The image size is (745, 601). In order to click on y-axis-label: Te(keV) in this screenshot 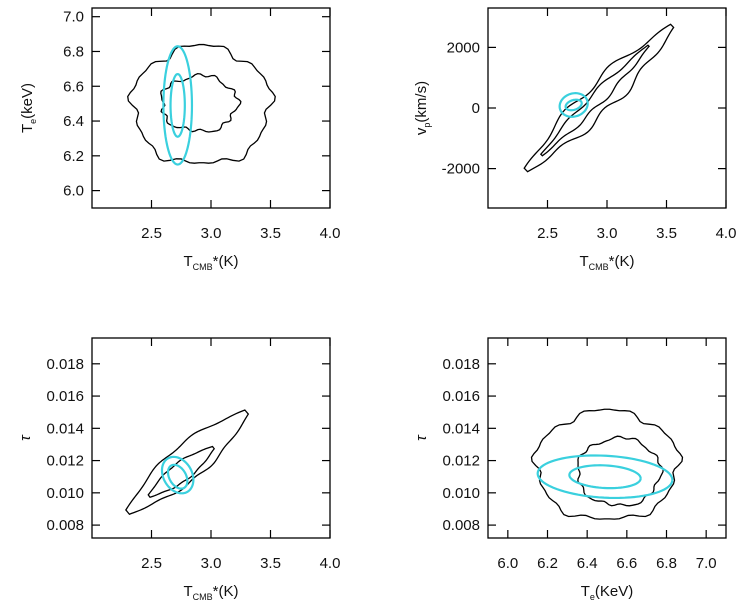, I will do `click(28, 108)`.